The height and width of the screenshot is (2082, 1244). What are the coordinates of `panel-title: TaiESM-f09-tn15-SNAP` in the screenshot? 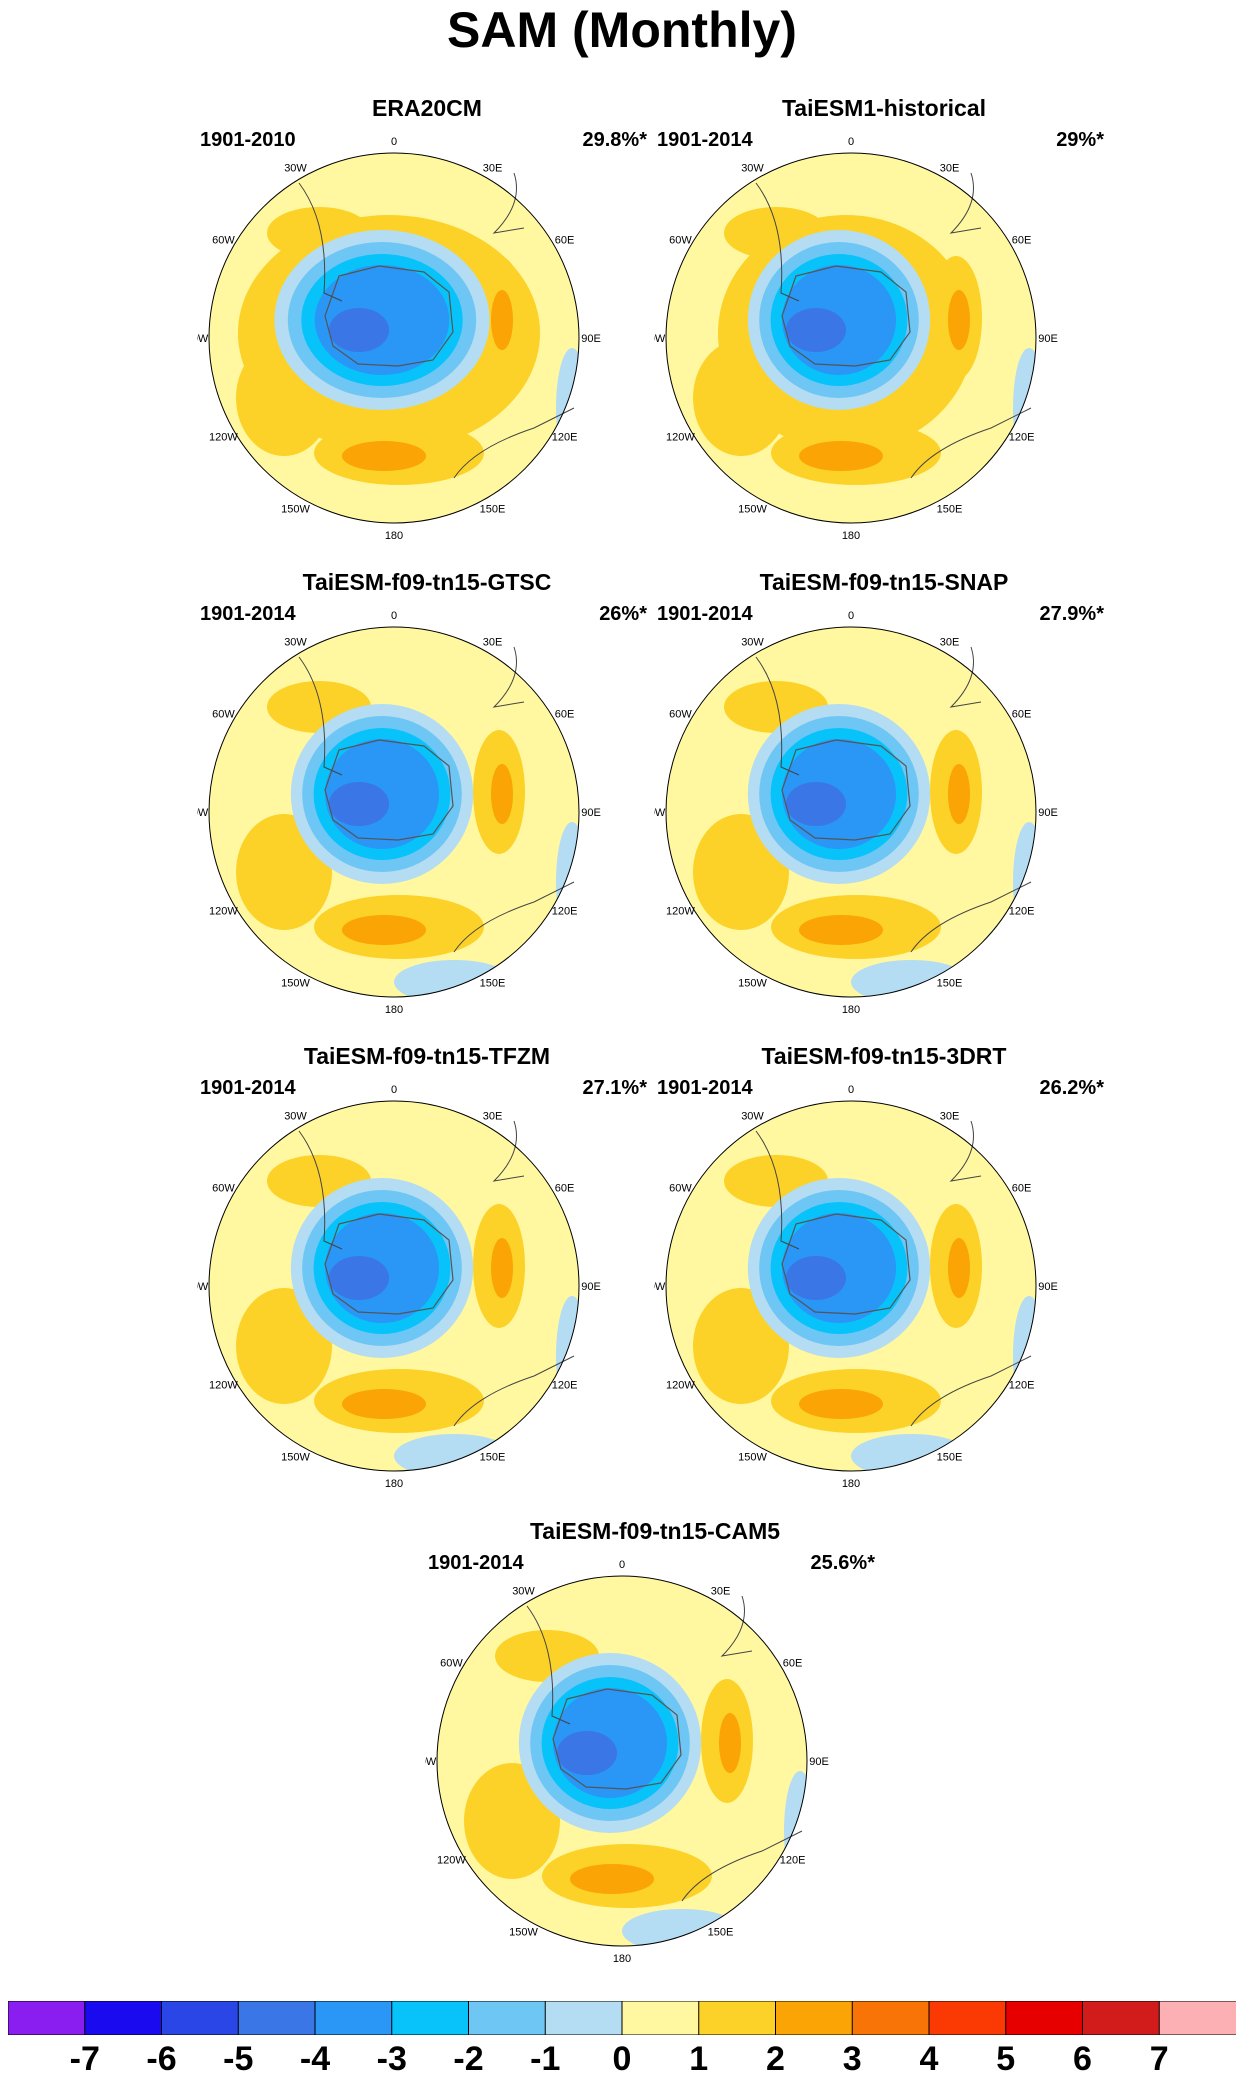 It's located at (884, 582).